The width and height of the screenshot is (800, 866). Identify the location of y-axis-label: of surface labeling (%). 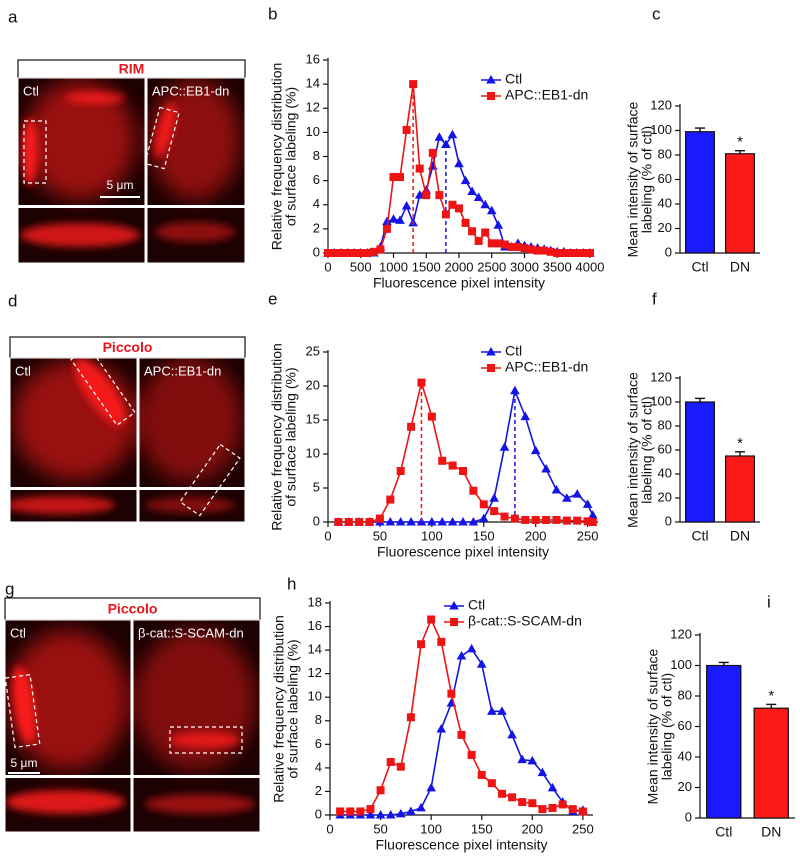
(293, 708).